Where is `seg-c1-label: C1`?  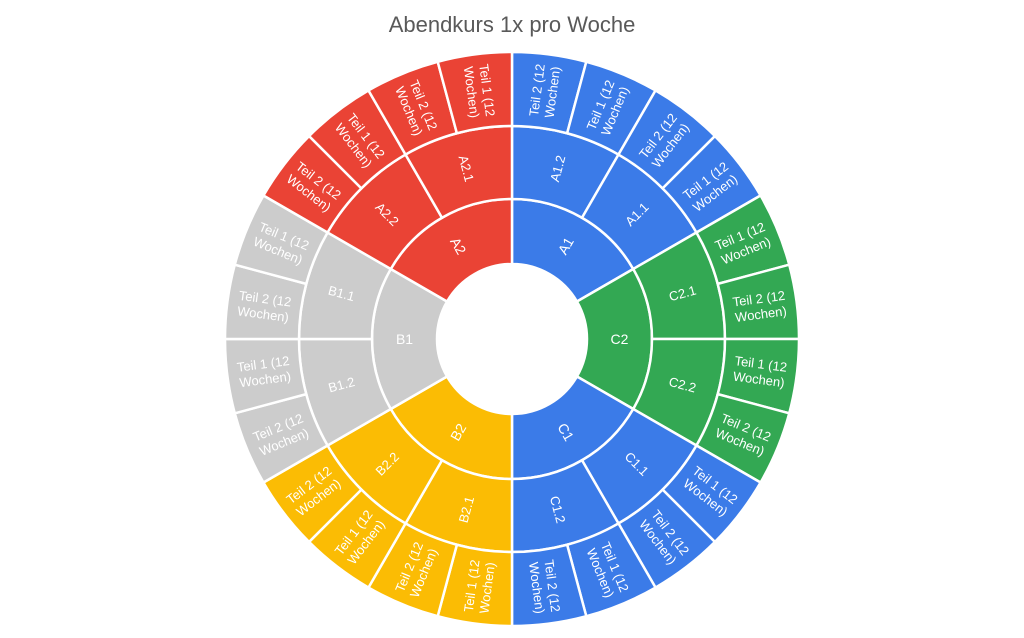
seg-c1-label: C1 is located at coordinates (565, 432).